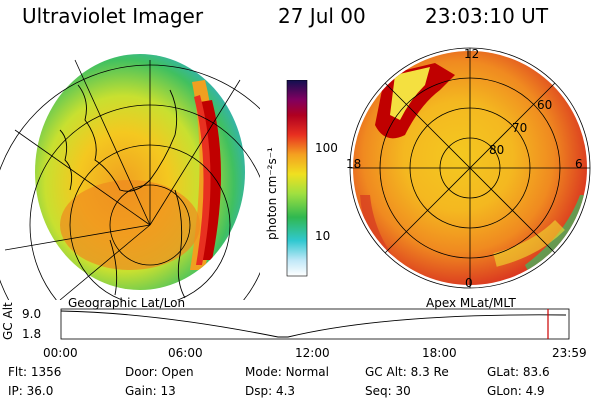 Image resolution: width=600 pixels, height=400 pixels. I want to click on xtick-06: 06:00, so click(185, 353).